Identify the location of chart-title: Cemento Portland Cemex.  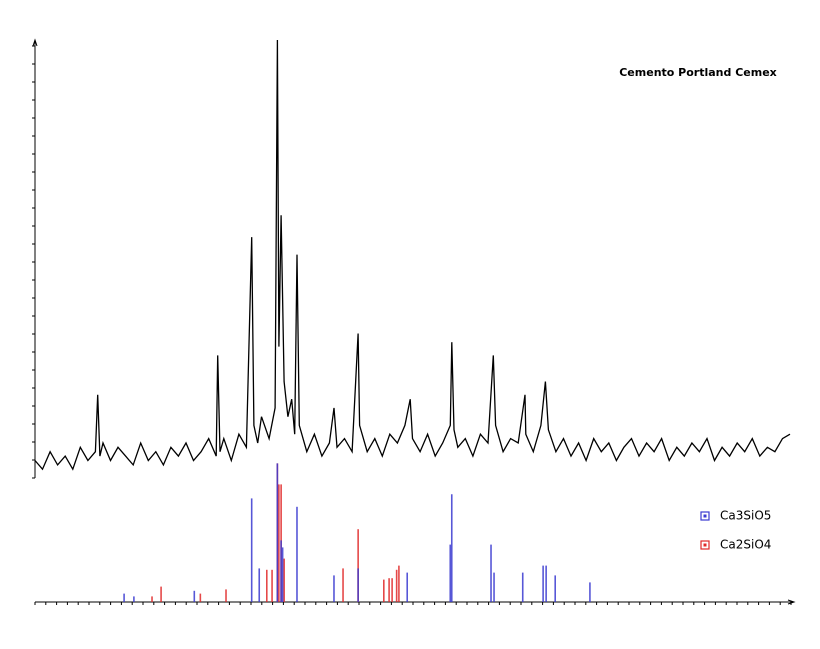
(698, 72).